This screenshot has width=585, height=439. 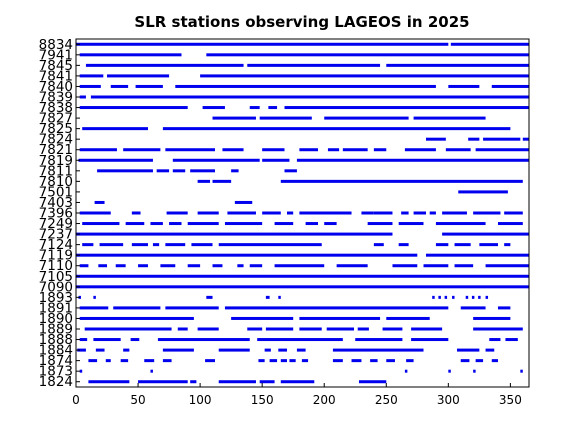 I want to click on y-tick-label: 7840, so click(x=56, y=87).